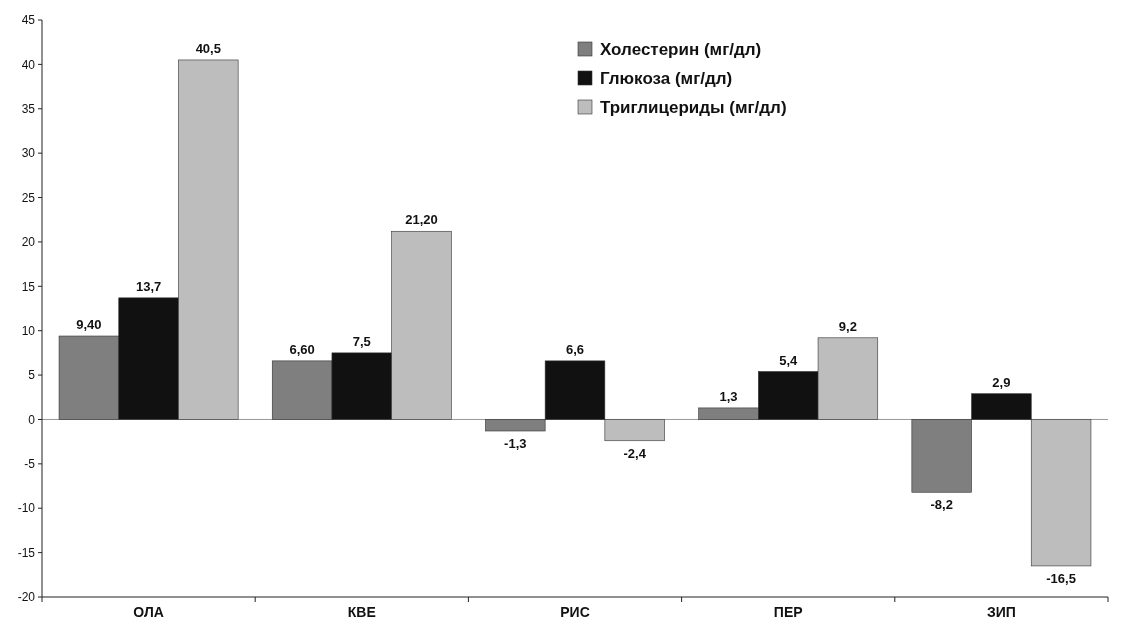 Image resolution: width=1128 pixels, height=625 pixels. I want to click on y-tick-label: 25, so click(28, 197).